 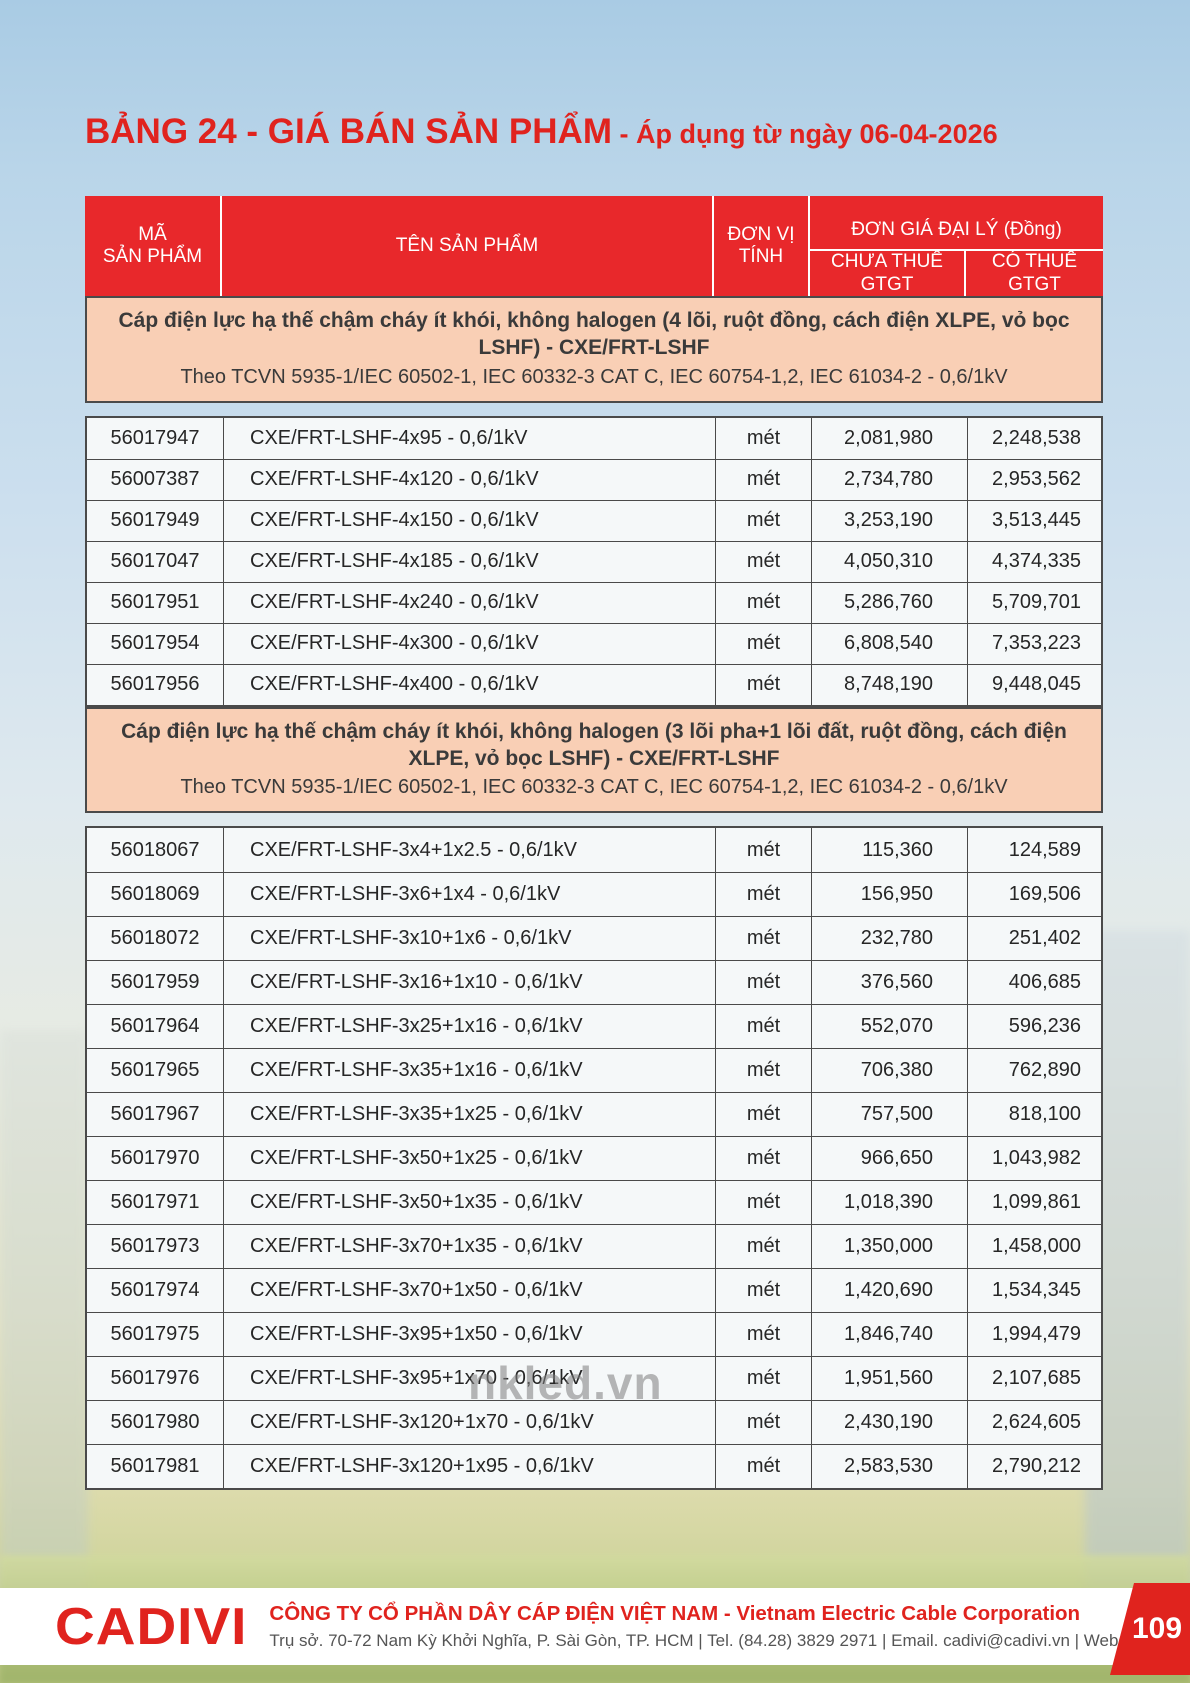 What do you see at coordinates (155, 850) in the screenshot?
I see `cell-product-code: 56018067` at bounding box center [155, 850].